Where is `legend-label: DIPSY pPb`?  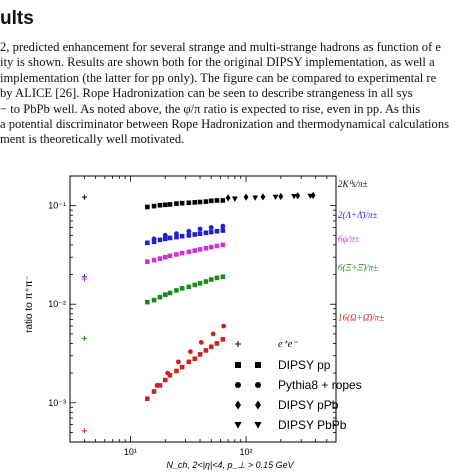 legend-label: DIPSY pPb is located at coordinates (308, 405).